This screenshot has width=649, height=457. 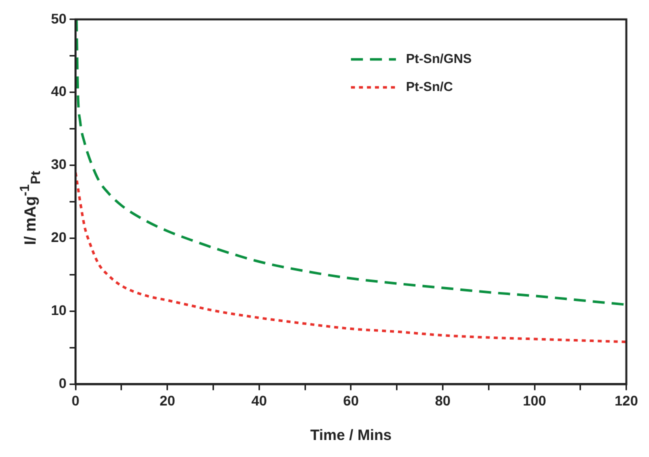 What do you see at coordinates (58, 164) in the screenshot?
I see `y-tick-label: 30` at bounding box center [58, 164].